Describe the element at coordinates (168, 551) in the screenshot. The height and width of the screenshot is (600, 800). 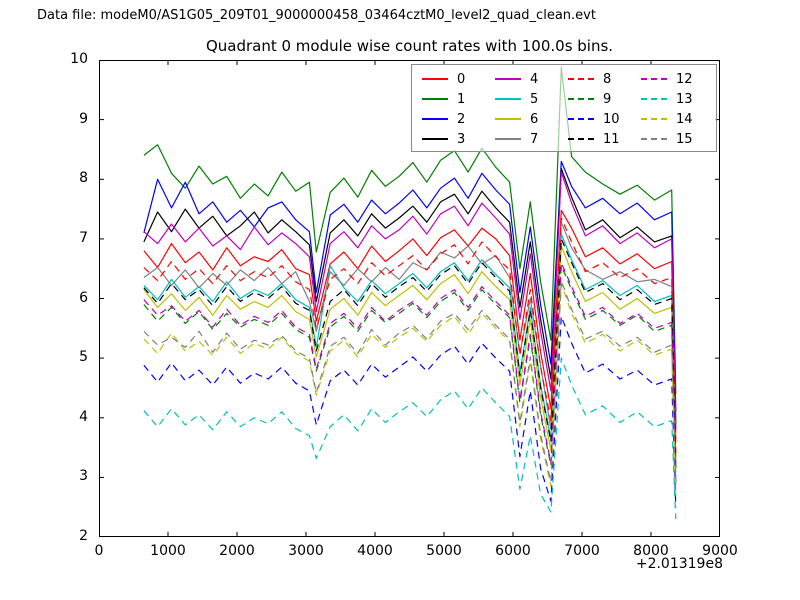
I see `x-tick-label-1000: 1000` at that location.